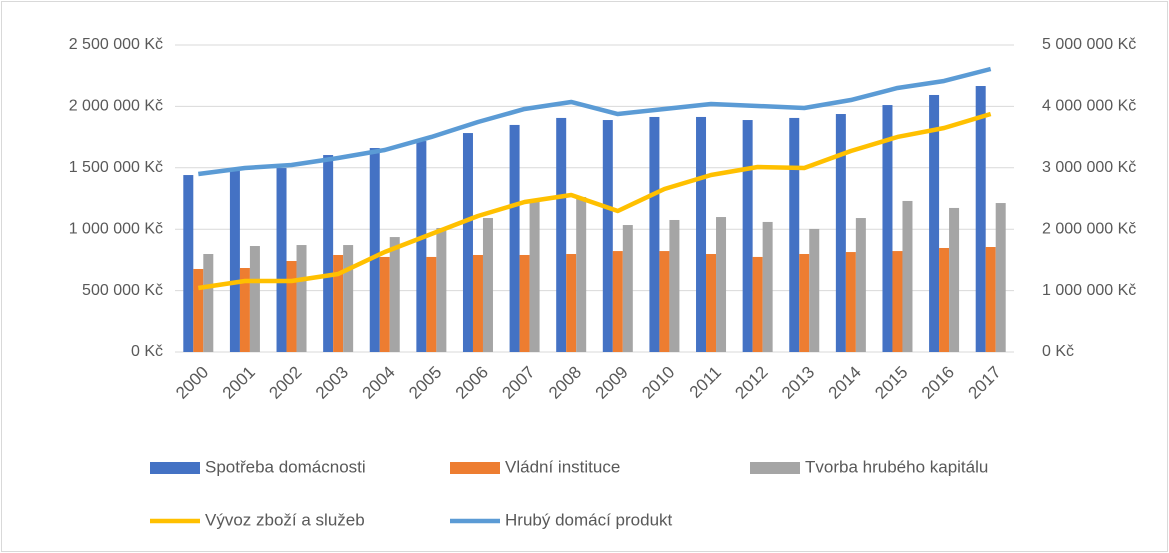  I want to click on y-tick-label: 2 500 000 Kč, so click(116, 44).